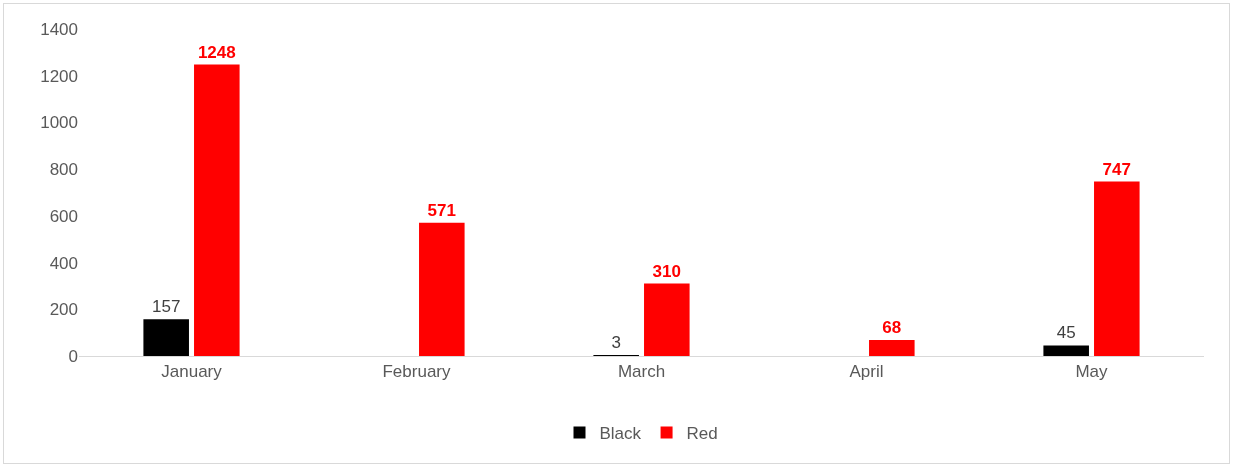 This screenshot has height=467, width=1233. Describe the element at coordinates (63, 263) in the screenshot. I see `y-tick-label: 400` at that location.